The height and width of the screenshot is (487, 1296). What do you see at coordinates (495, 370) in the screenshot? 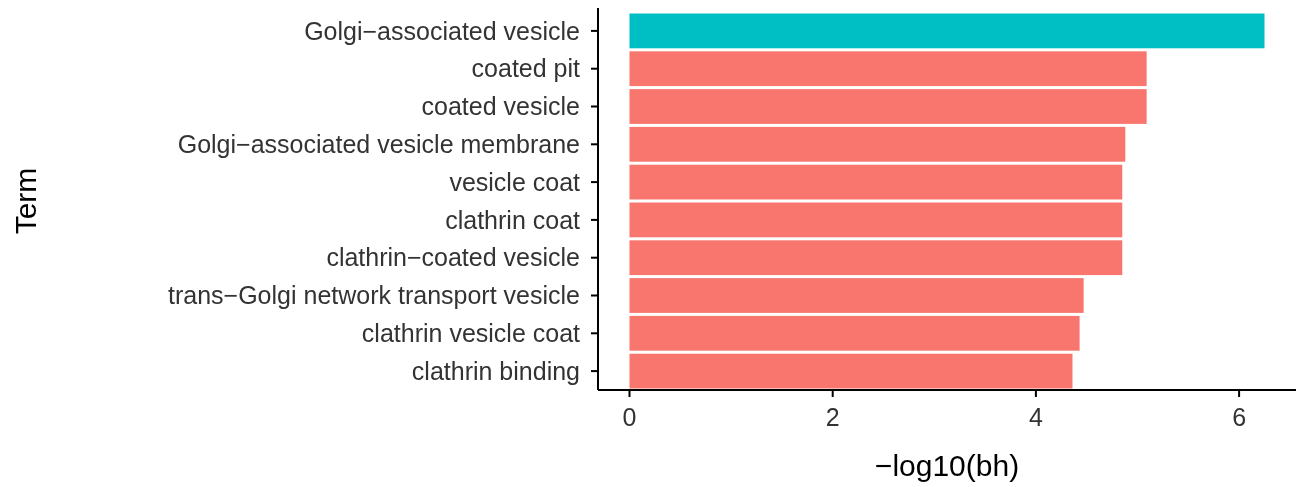
I see `y-tick-label: clathrin binding` at bounding box center [495, 370].